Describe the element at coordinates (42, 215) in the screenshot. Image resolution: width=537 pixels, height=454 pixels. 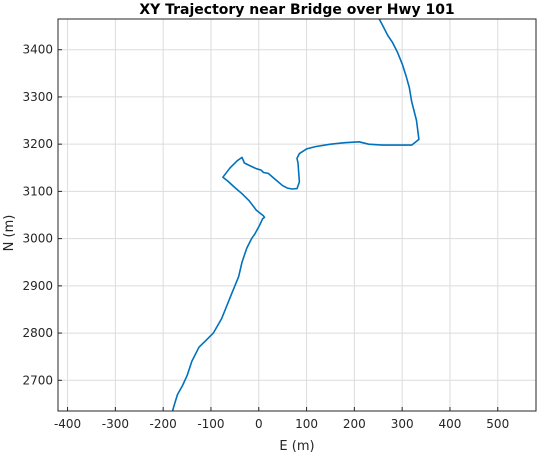
I see `y-axis-ticks: 2700 2800 2900 3000 3100 3200 3300 3400` at that location.